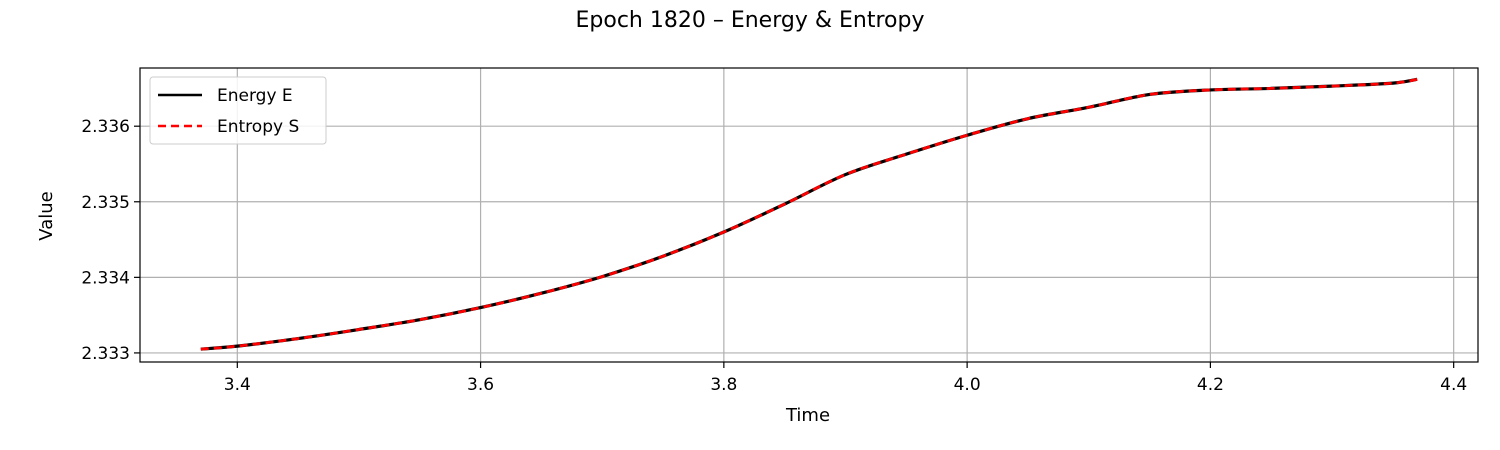  I want to click on x-tick-label: 4.4, so click(1453, 385).